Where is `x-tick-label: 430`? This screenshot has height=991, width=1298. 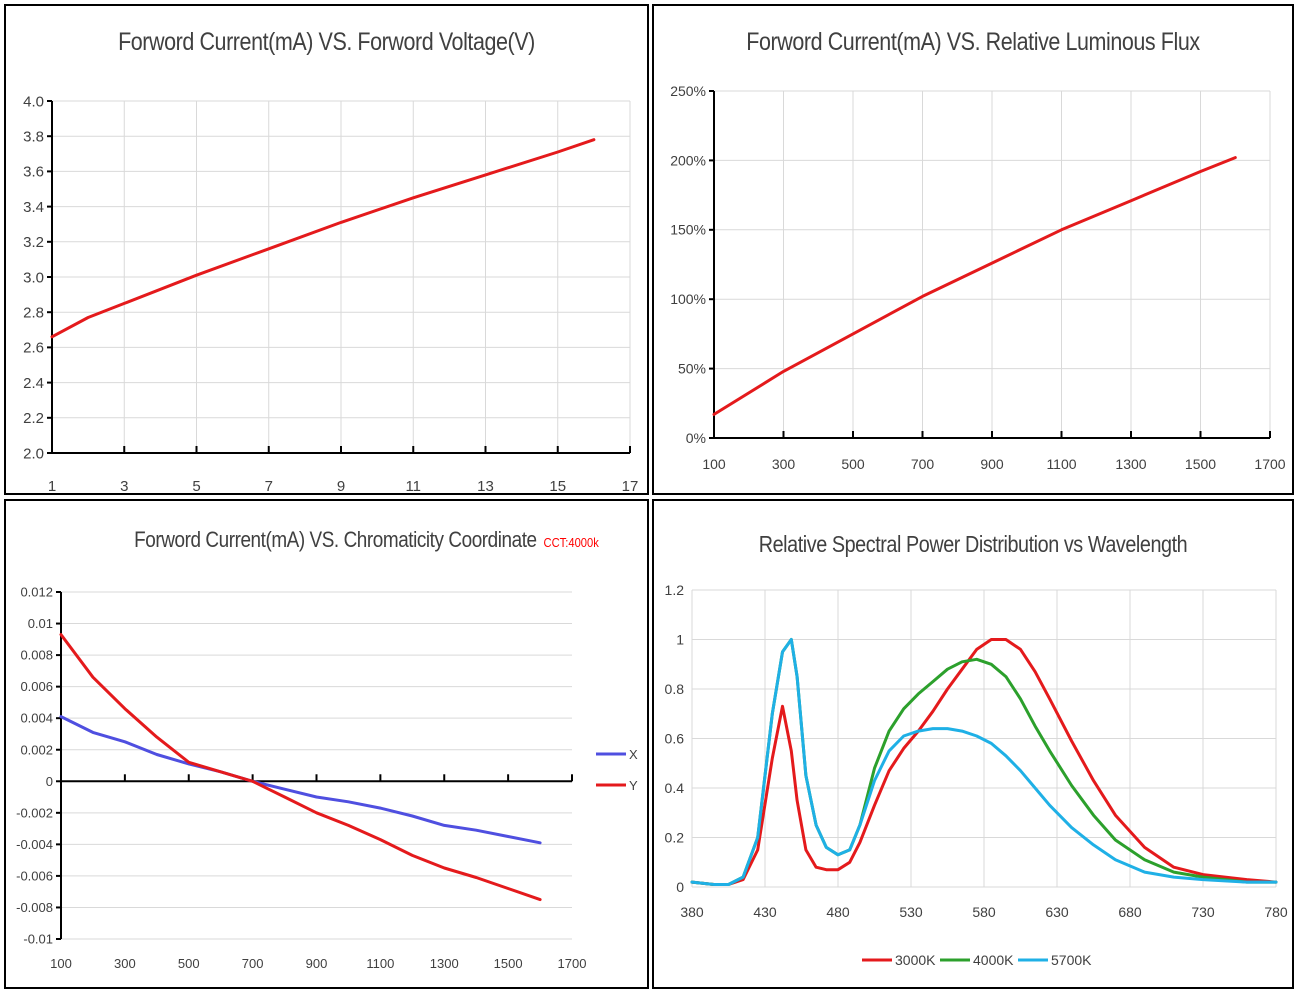 x-tick-label: 430 is located at coordinates (765, 912).